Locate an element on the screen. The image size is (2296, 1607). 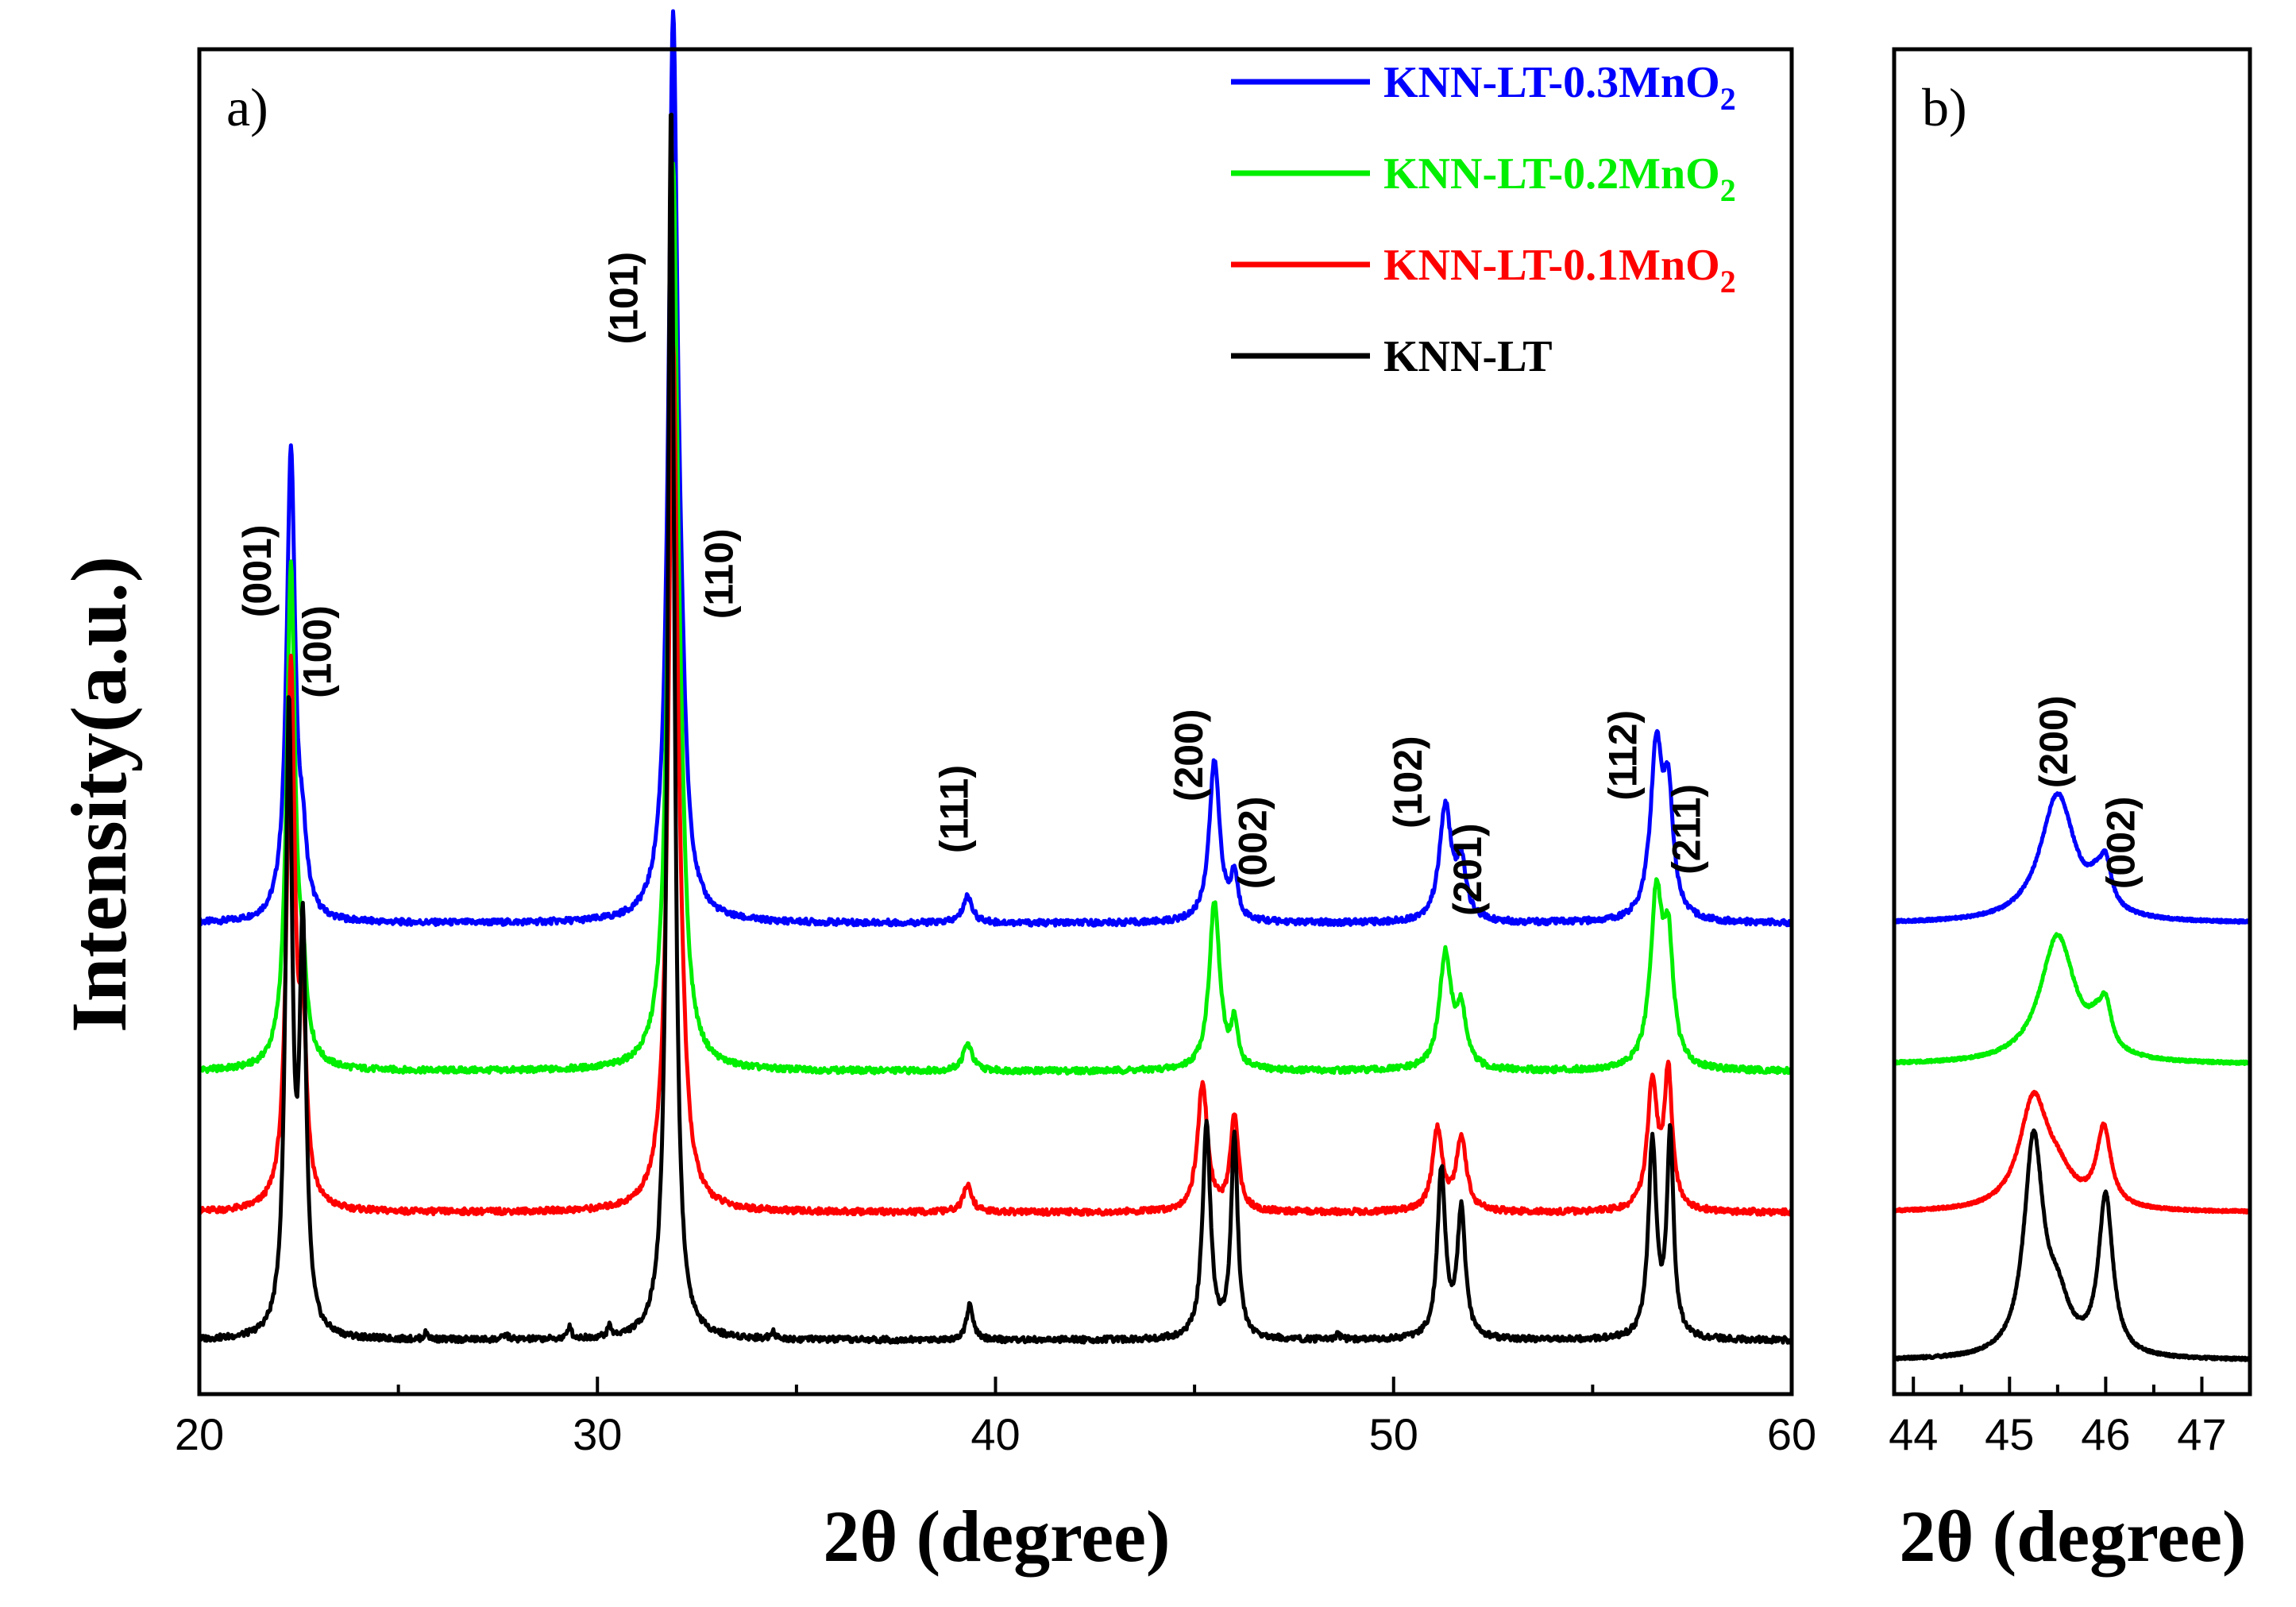
panel-b-frame is located at coordinates (2072, 721).